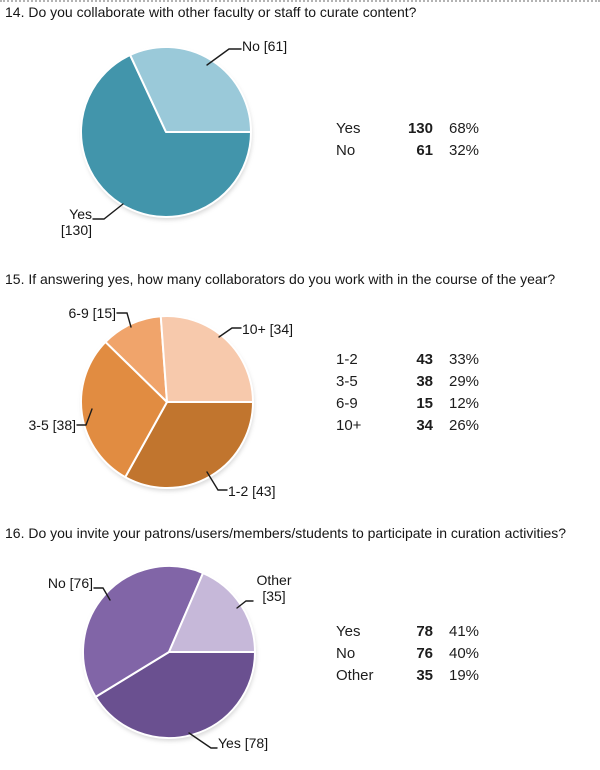  I want to click on legend-row: 6-9 15 12%, so click(418, 406).